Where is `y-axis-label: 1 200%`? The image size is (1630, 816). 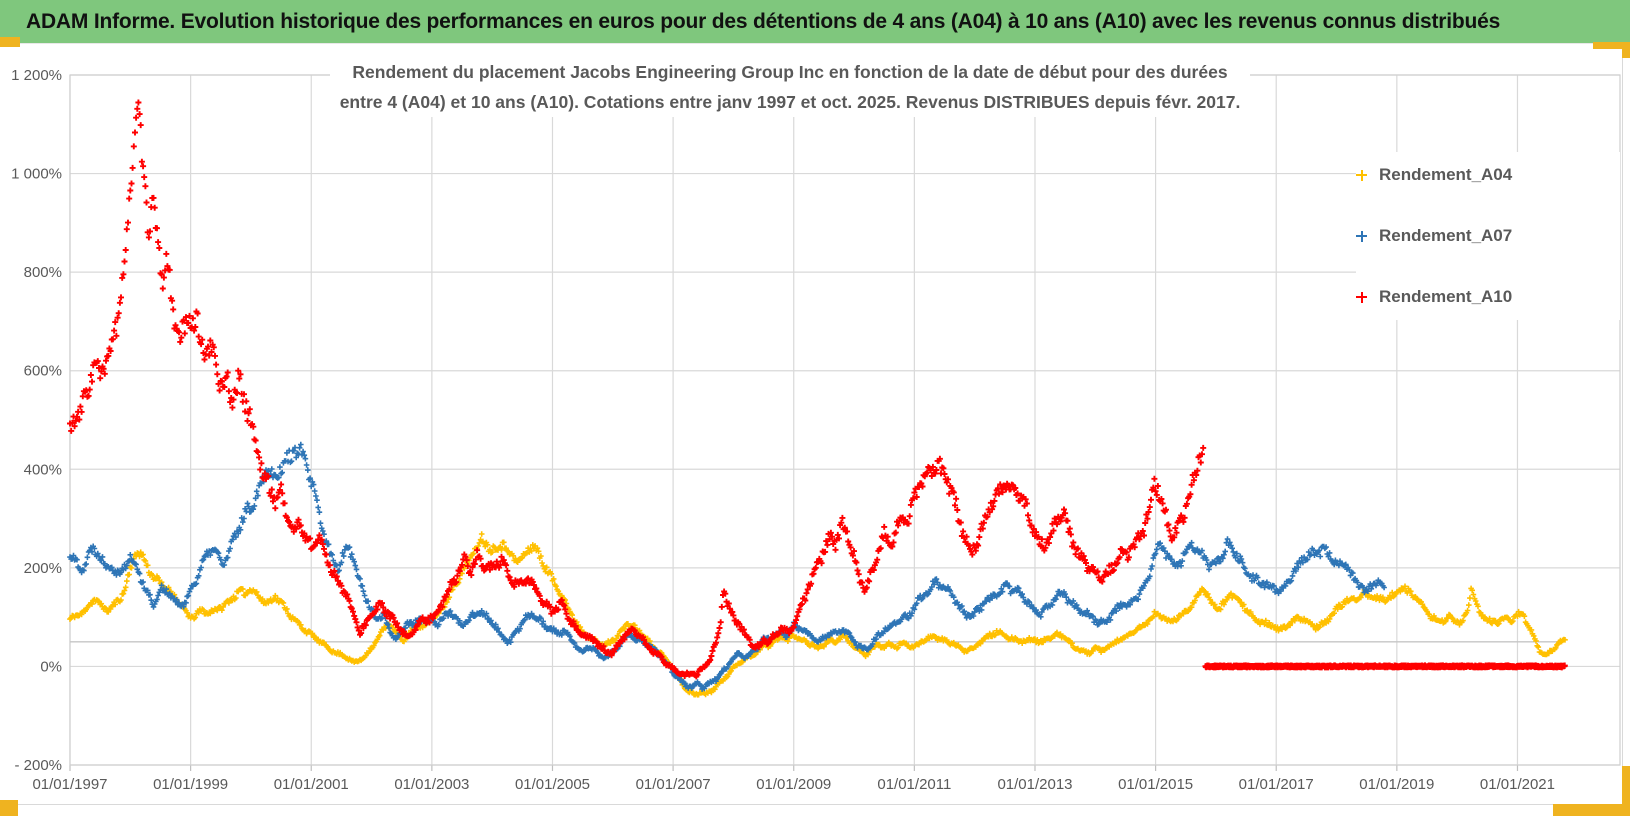
y-axis-label: 1 200% is located at coordinates (36, 75).